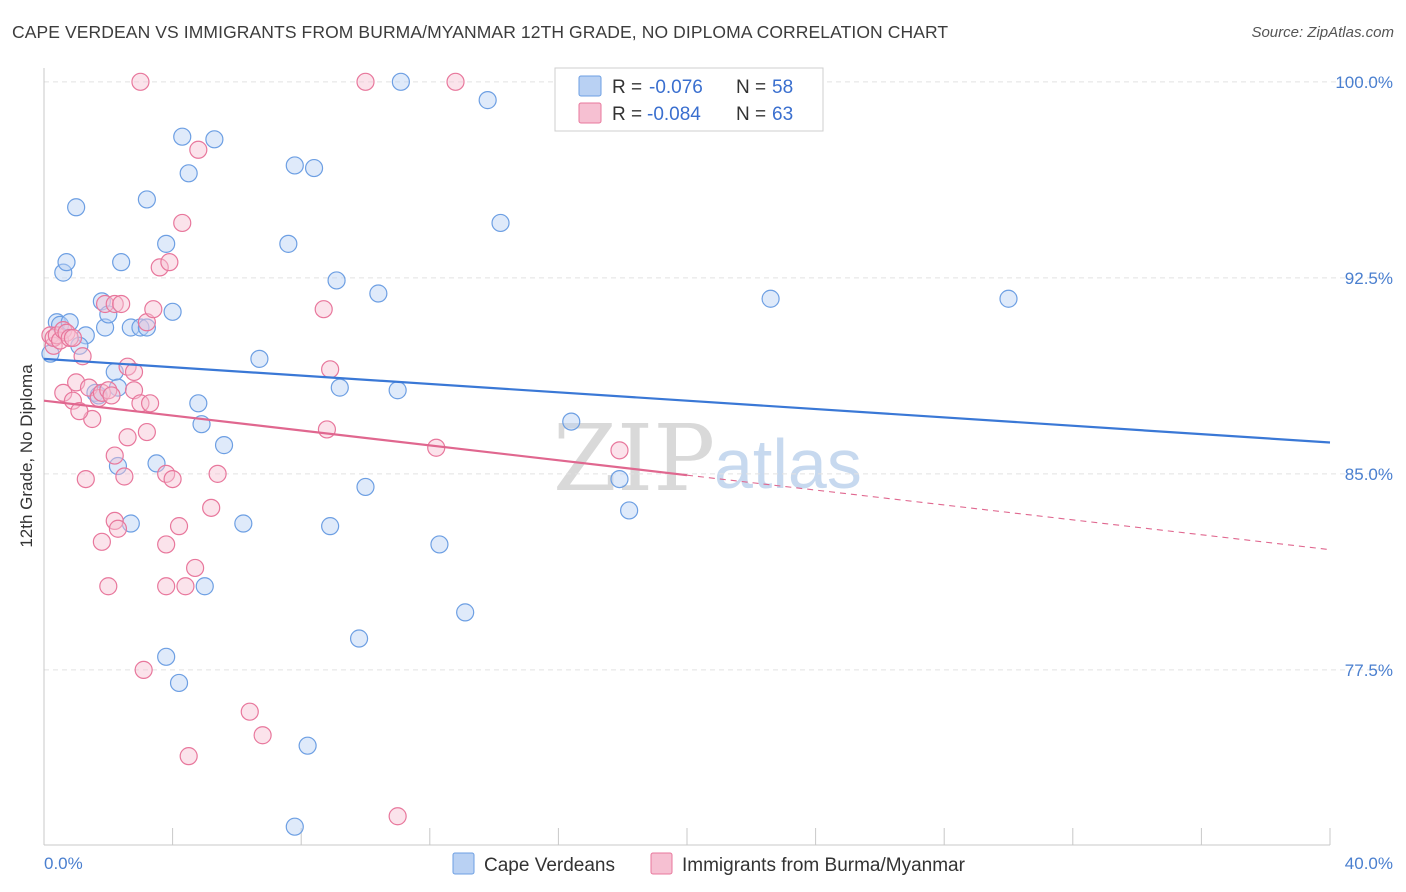 This screenshot has height=892, width=1406. Describe the element at coordinates (590, 86) in the screenshot. I see `legend-swatch-cape-verdeans` at that location.